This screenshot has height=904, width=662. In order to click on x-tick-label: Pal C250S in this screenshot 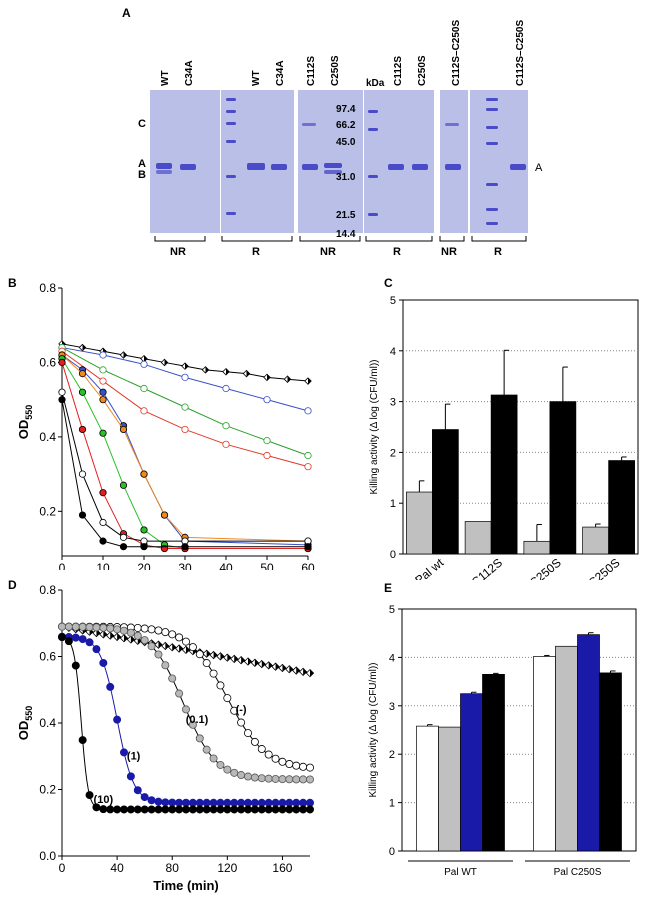, I will do `click(578, 872)`.